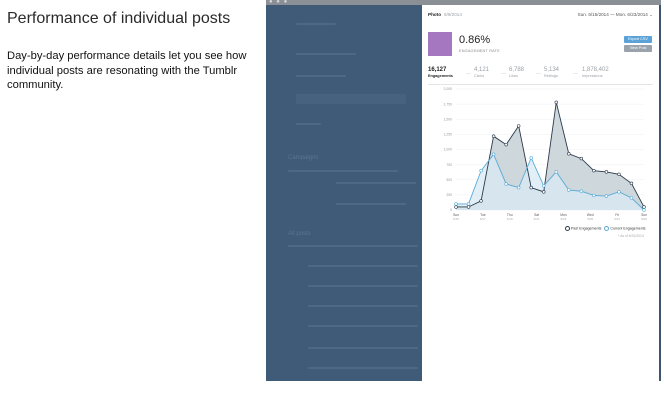 The height and width of the screenshot is (408, 664). What do you see at coordinates (592, 76) in the screenshot?
I see `stat-label: Impressions` at bounding box center [592, 76].